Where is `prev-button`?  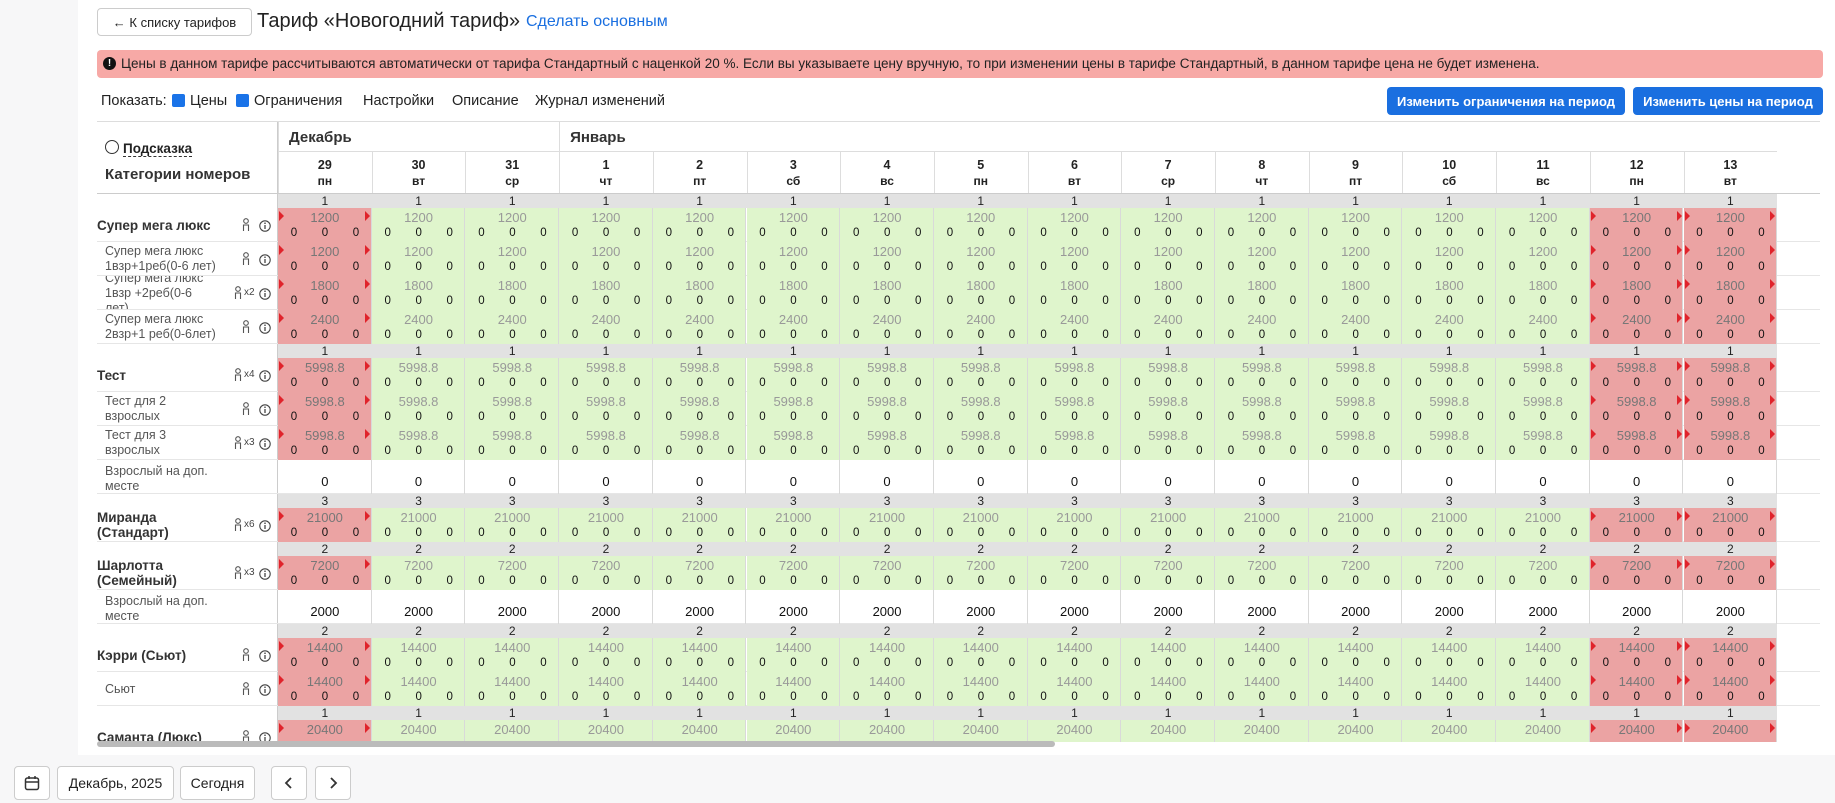 prev-button is located at coordinates (289, 783).